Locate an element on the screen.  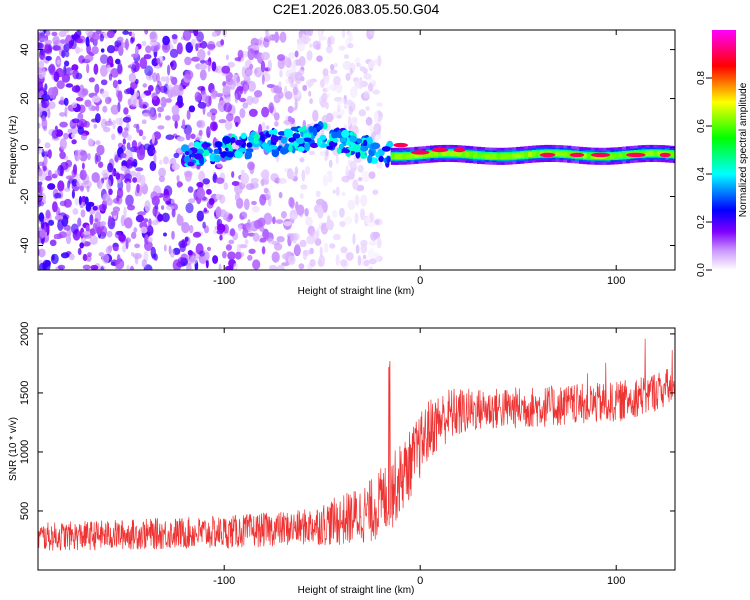
colorbar-tick-label: 0.8 is located at coordinates (701, 78).